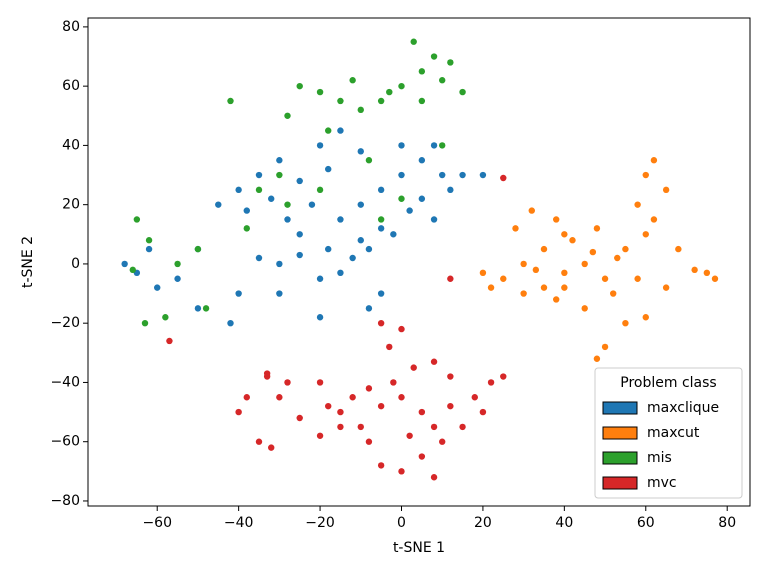  What do you see at coordinates (65, 501) in the screenshot?
I see `y-tick-label: −80` at bounding box center [65, 501].